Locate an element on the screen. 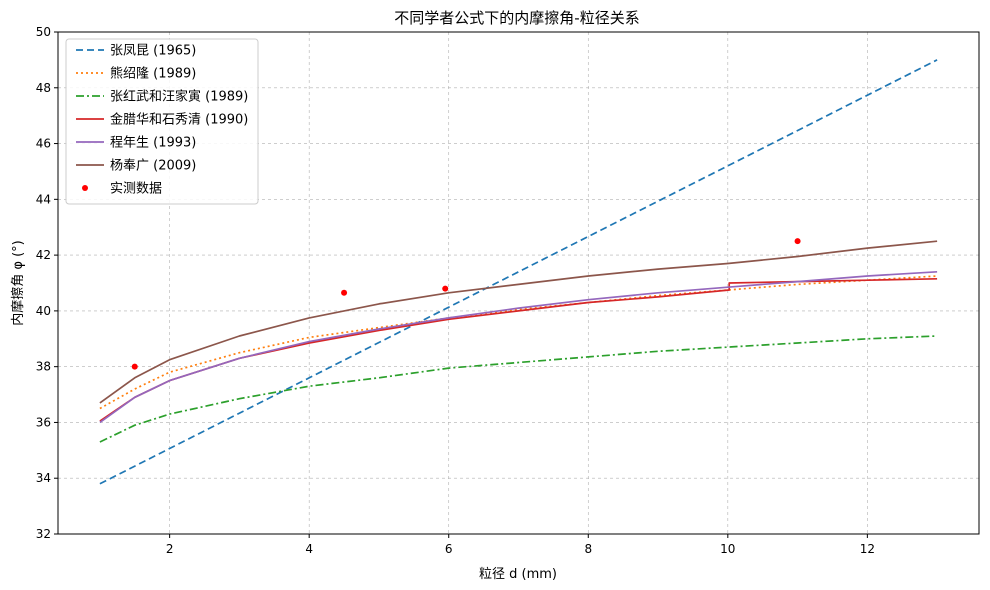 The image size is (990, 590). x-tick-label: 12 is located at coordinates (867, 549).